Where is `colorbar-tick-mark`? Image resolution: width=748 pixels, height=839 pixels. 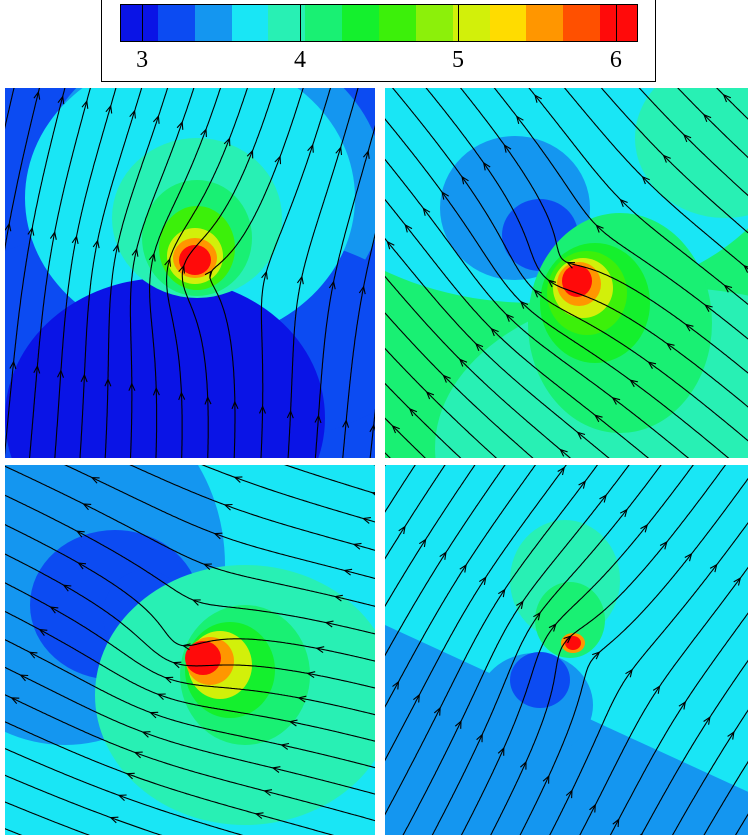 colorbar-tick-mark is located at coordinates (616, 23).